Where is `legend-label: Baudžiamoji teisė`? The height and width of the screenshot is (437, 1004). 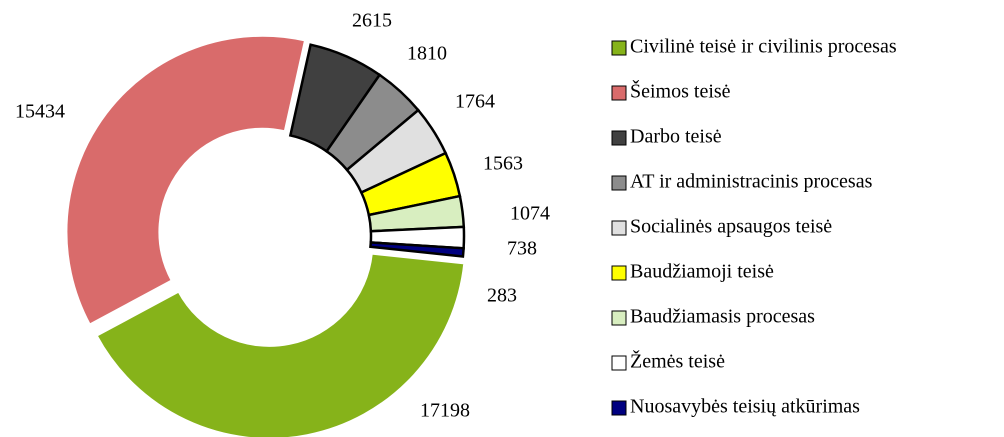
legend-label: Baudžiamoji teisė is located at coordinates (702, 272).